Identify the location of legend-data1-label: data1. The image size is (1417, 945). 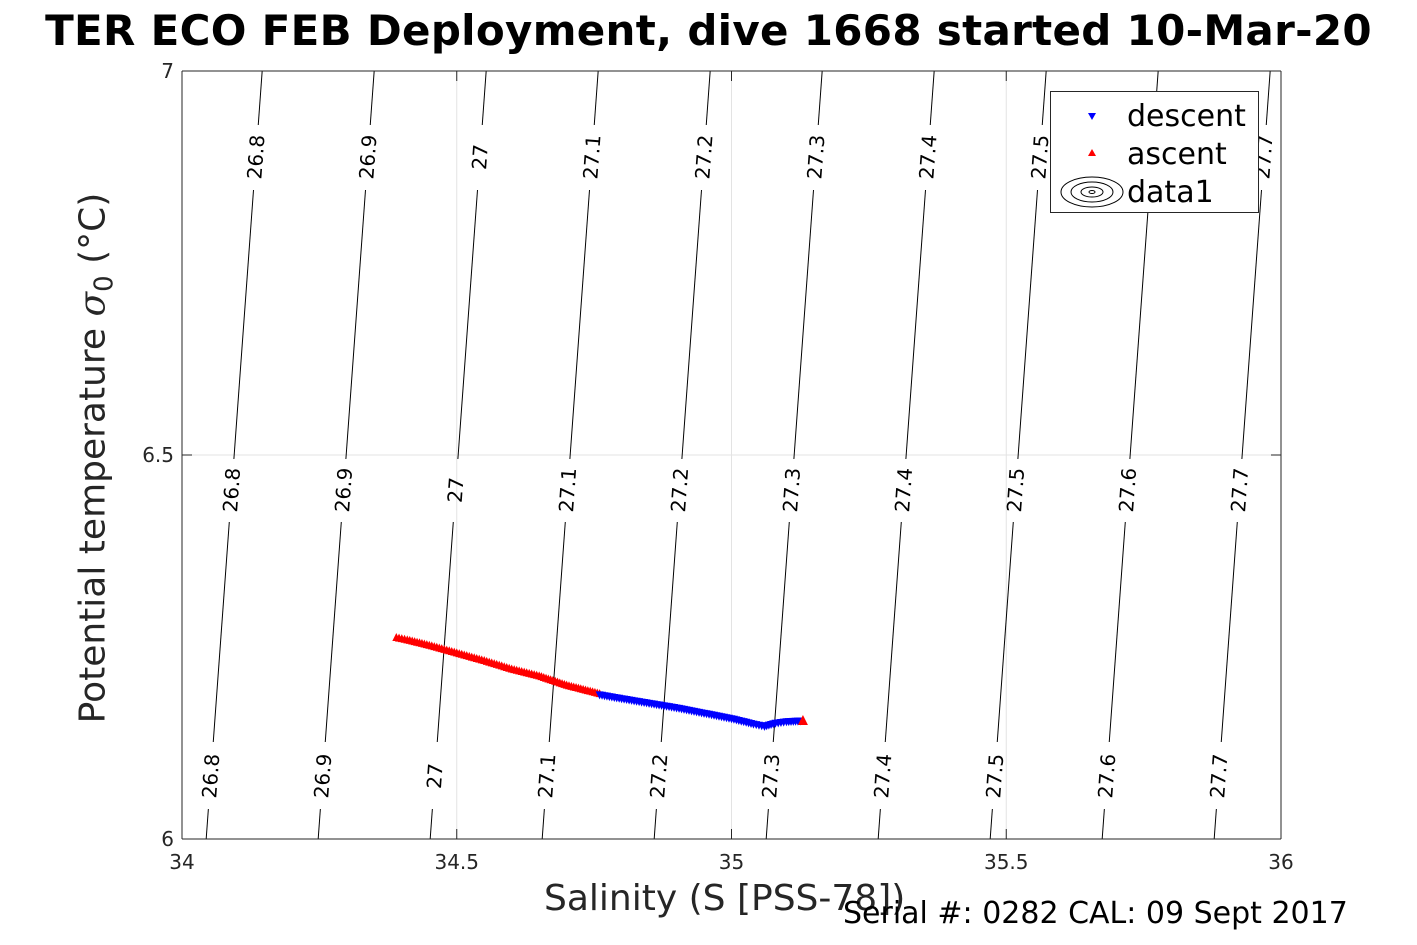
(1170, 192).